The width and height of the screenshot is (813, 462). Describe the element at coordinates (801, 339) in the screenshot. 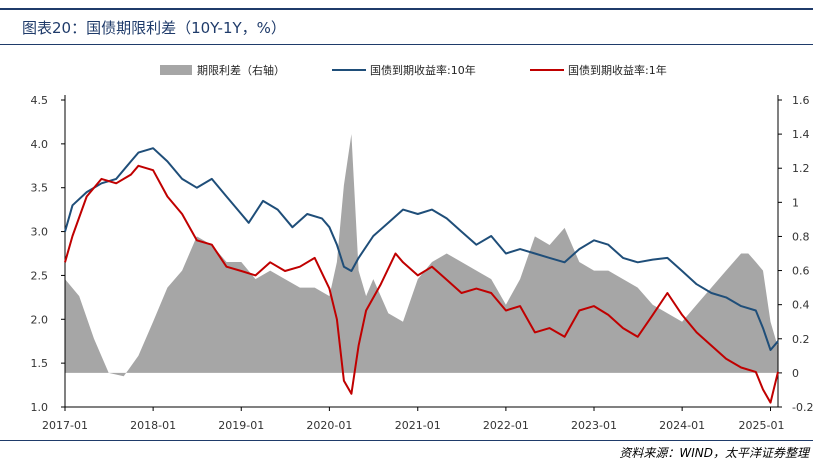

I see `right-tick-label: 0.2` at that location.